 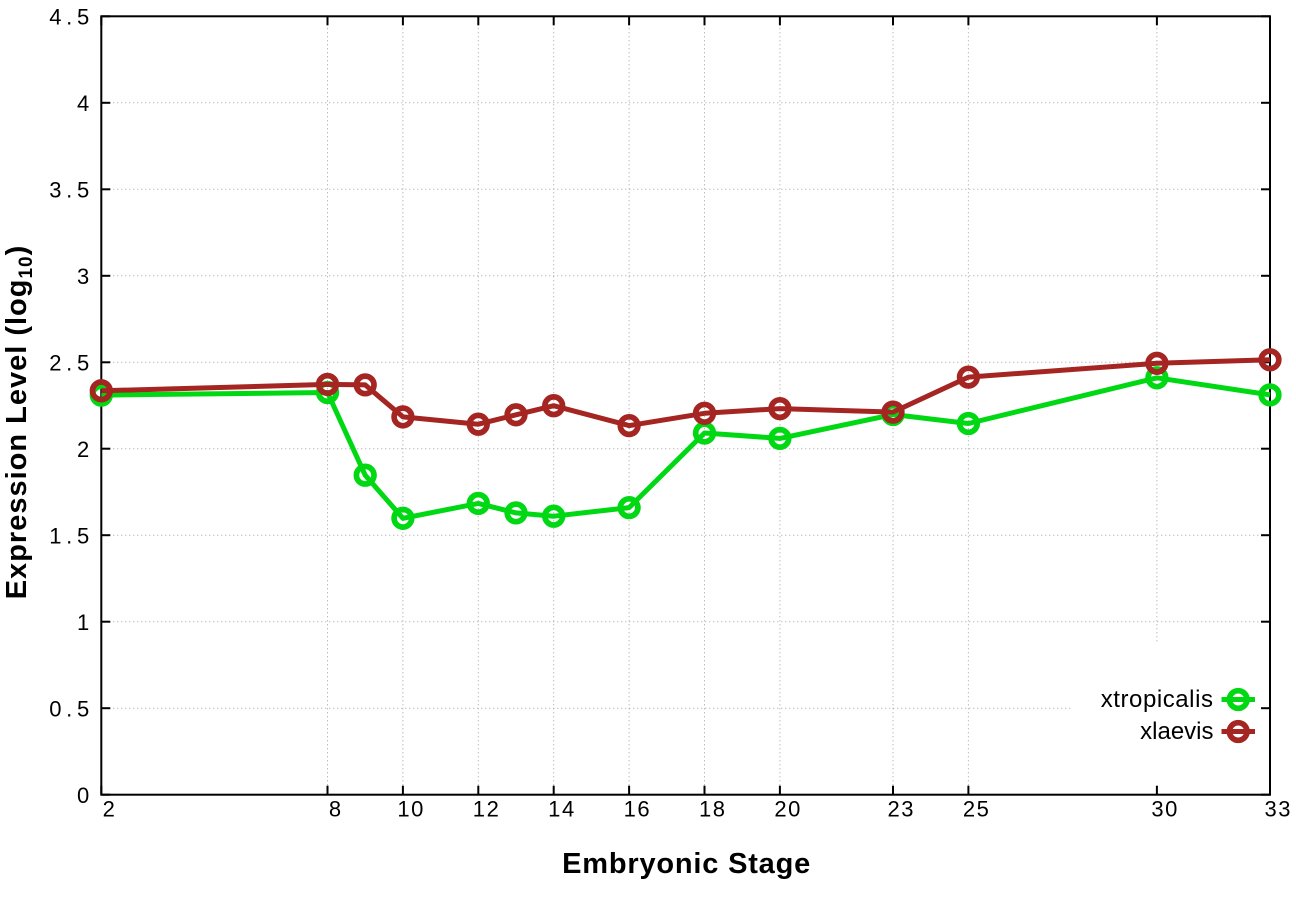 I want to click on svg-text: 0, so click(x=83, y=795).